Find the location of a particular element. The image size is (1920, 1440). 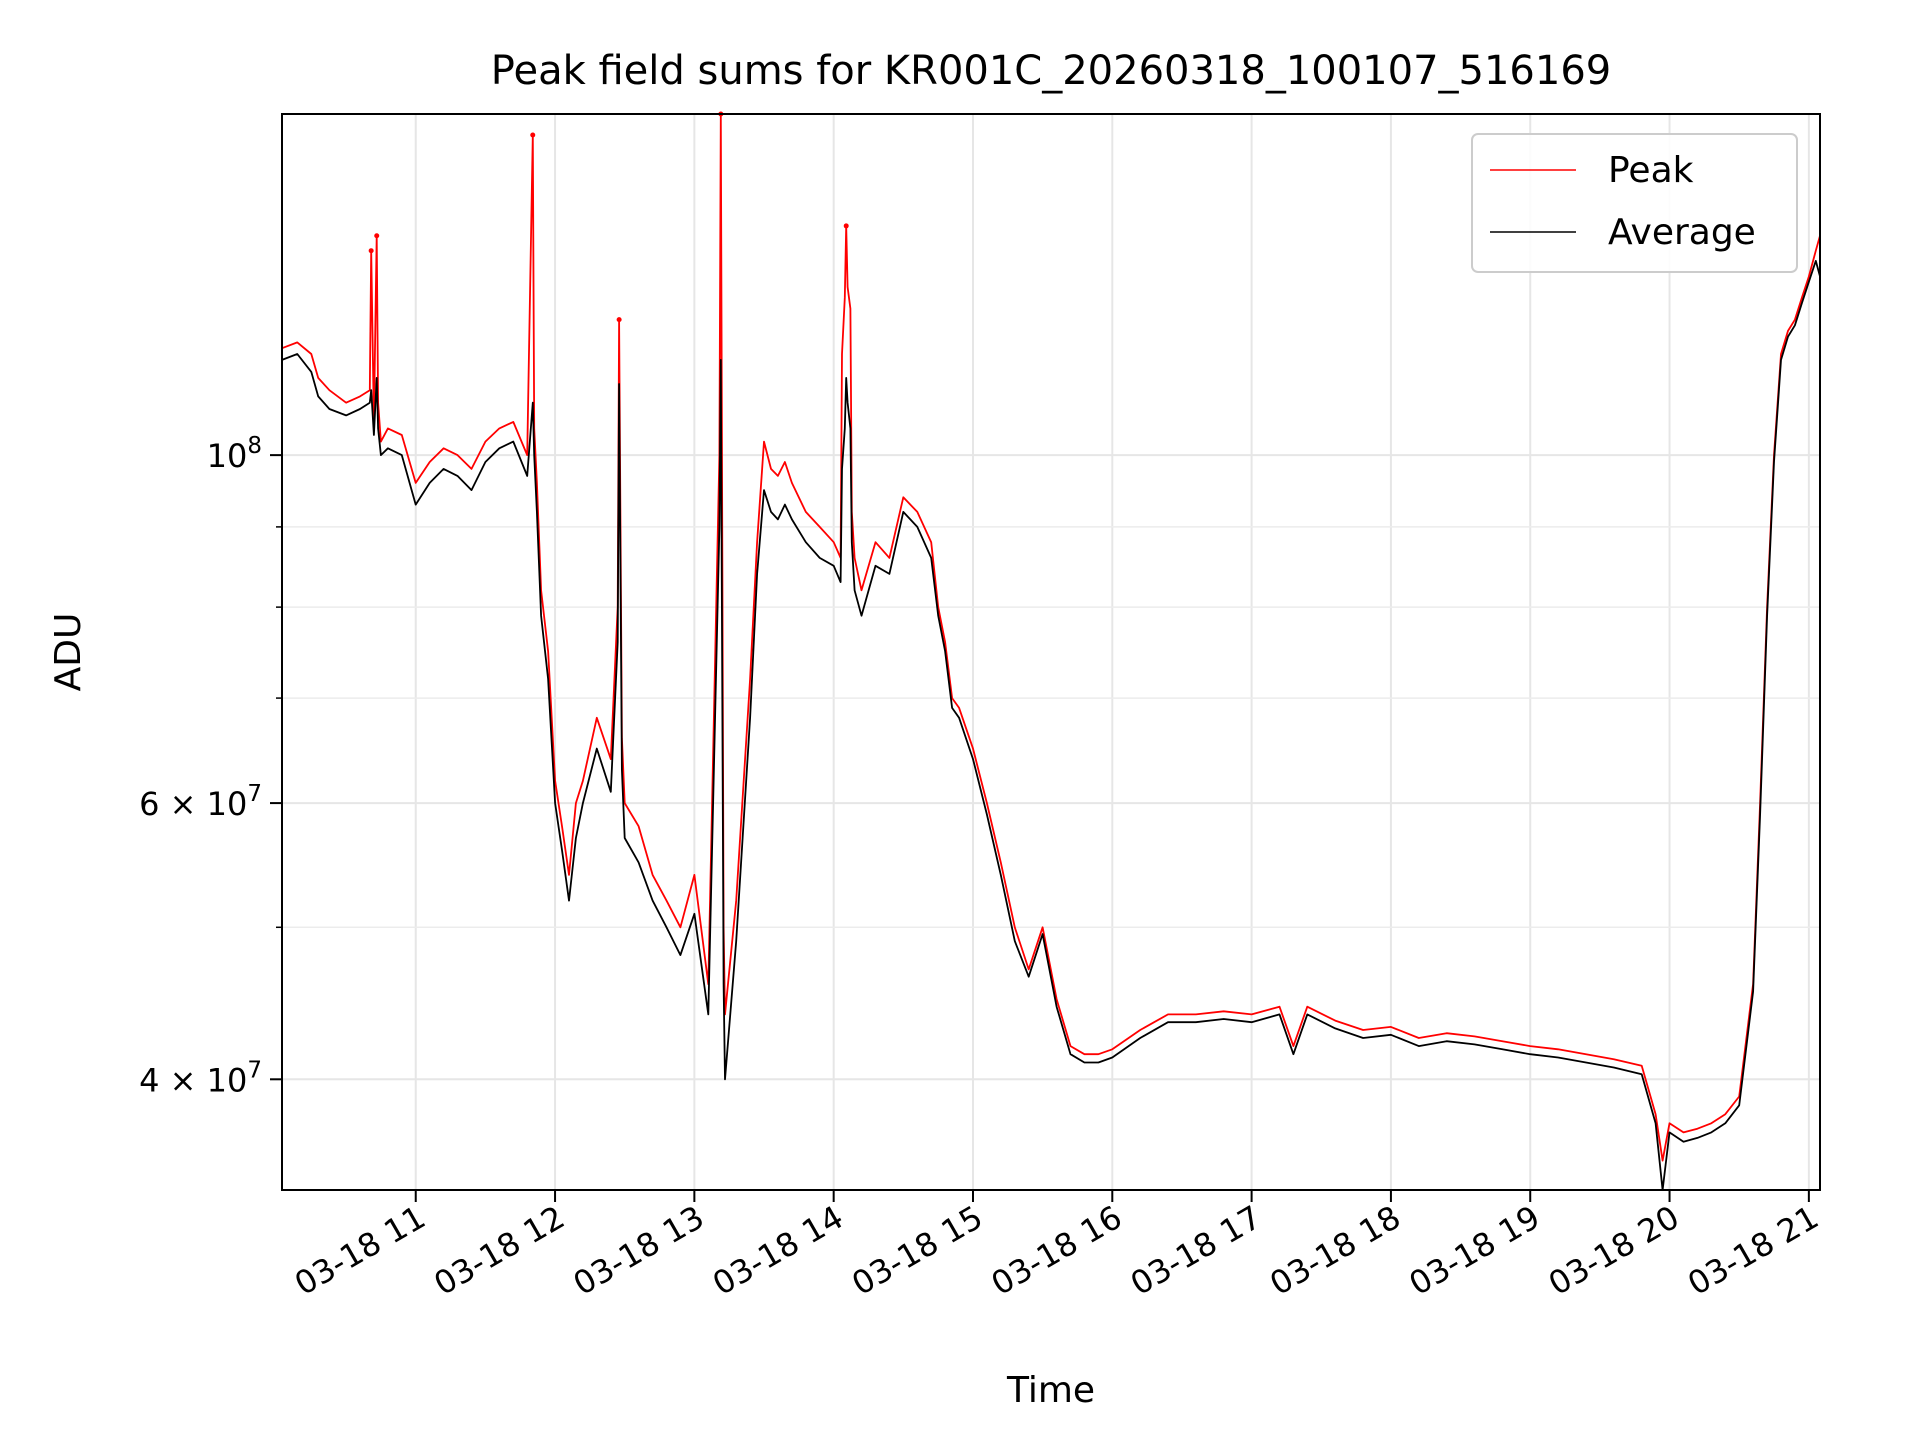

y-tick-label: 6 × 107 is located at coordinates (200, 802).